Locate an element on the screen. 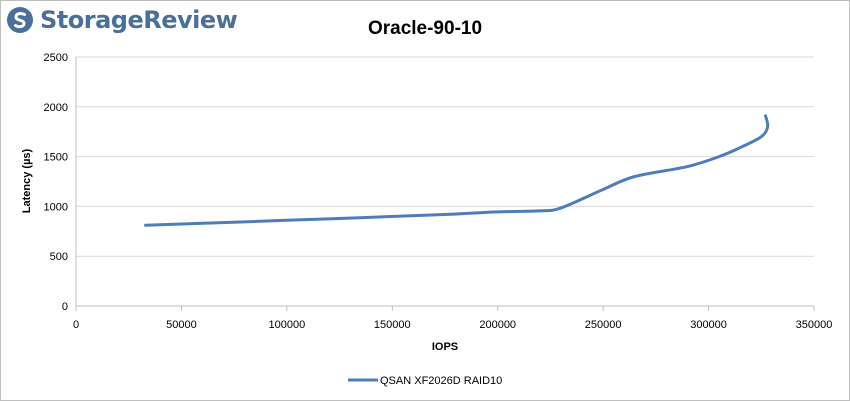  x-tick-label: 150000 is located at coordinates (392, 325).